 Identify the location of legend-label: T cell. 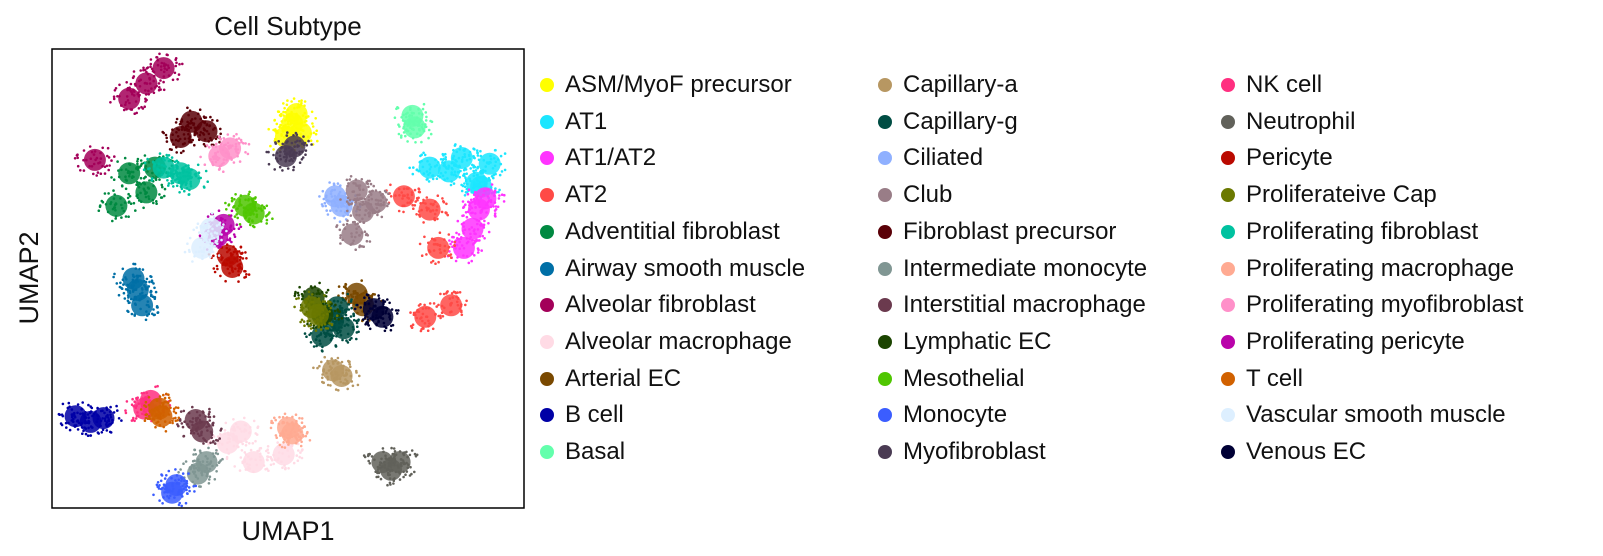
(1274, 378).